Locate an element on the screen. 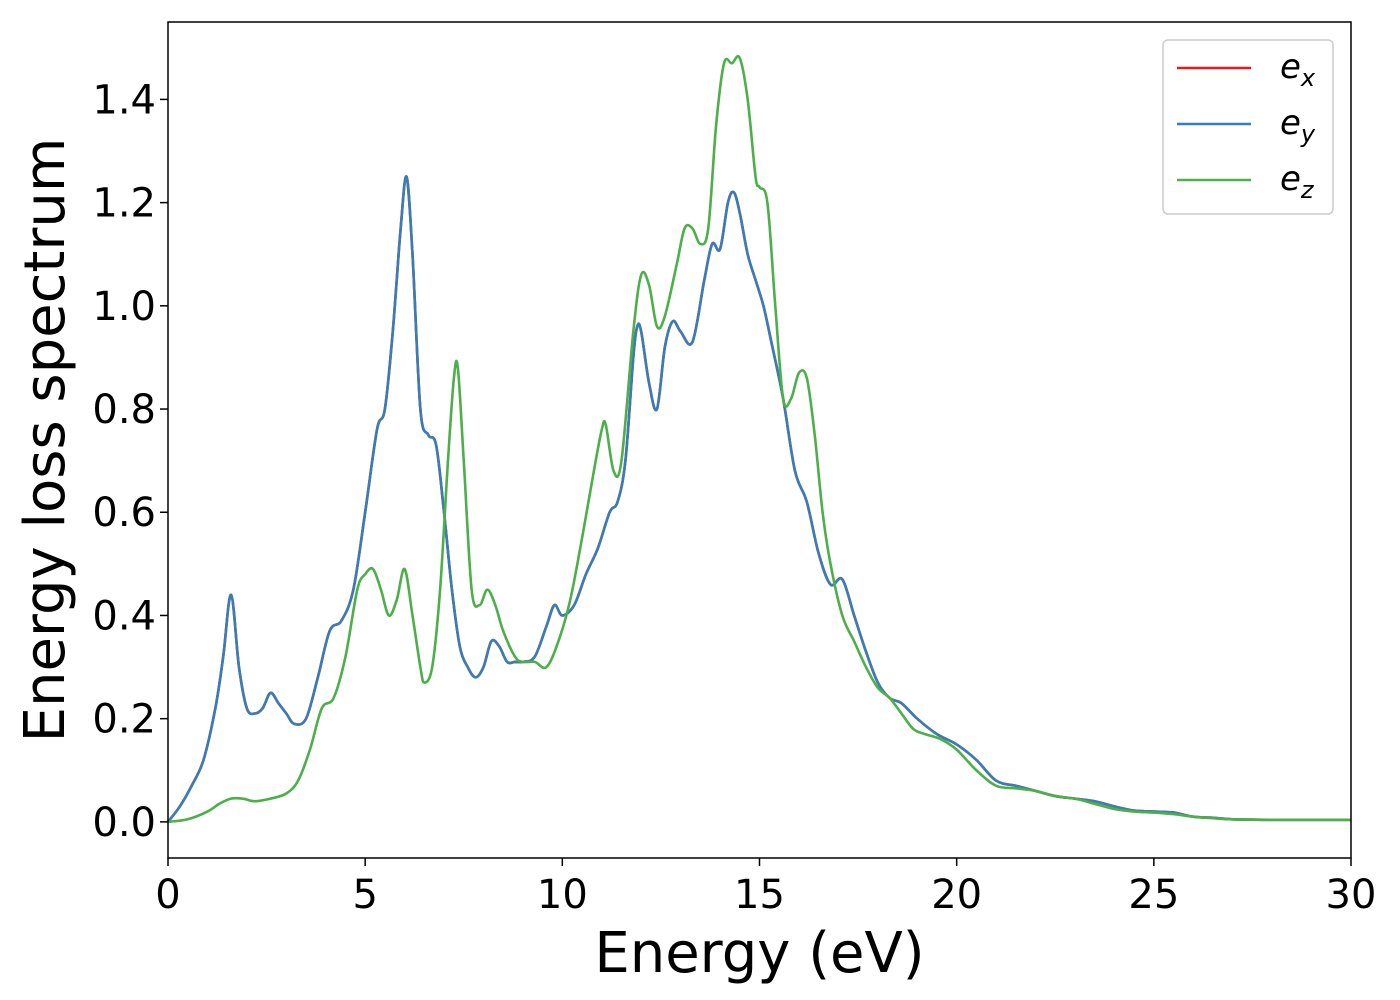  legend-label-x: ex is located at coordinates (1298, 69).